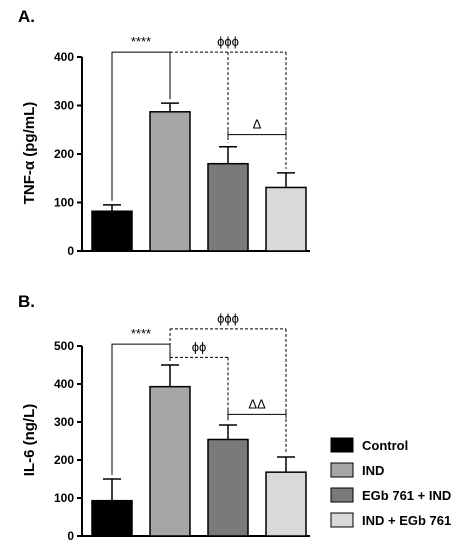  I want to click on panel-b-label: B., so click(26, 301).